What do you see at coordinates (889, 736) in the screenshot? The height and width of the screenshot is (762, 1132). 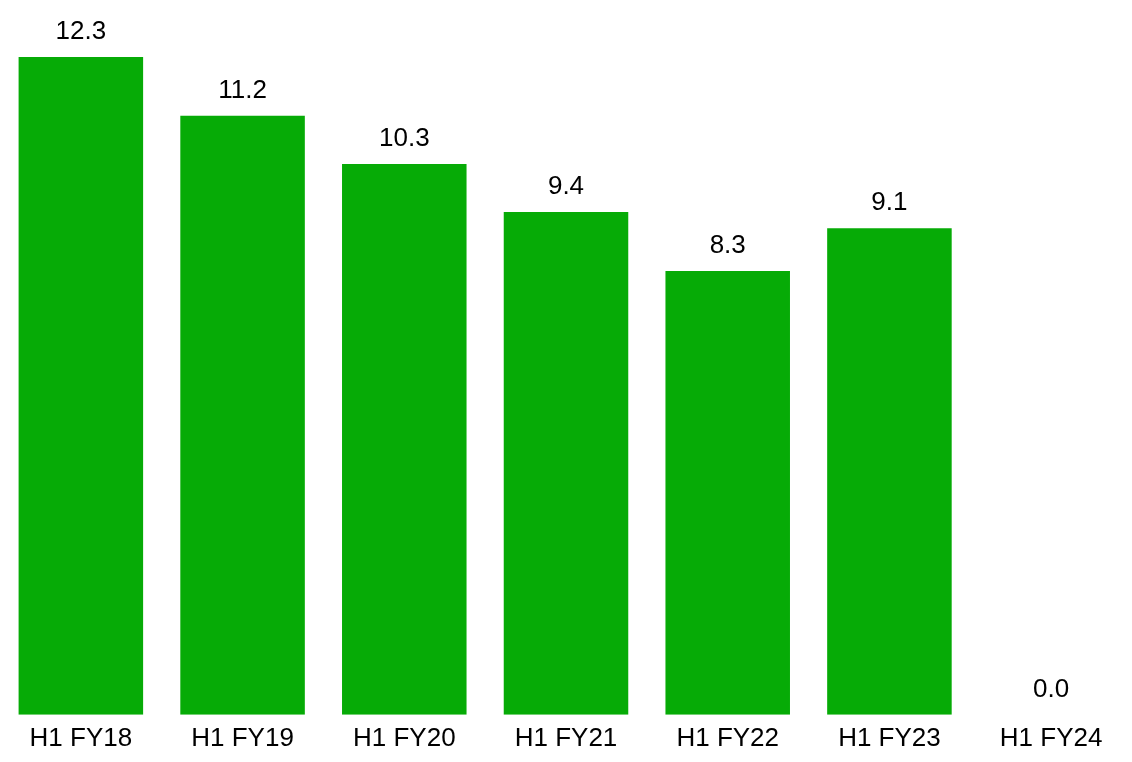 I see `x-tick-label: H1 FY23` at bounding box center [889, 736].